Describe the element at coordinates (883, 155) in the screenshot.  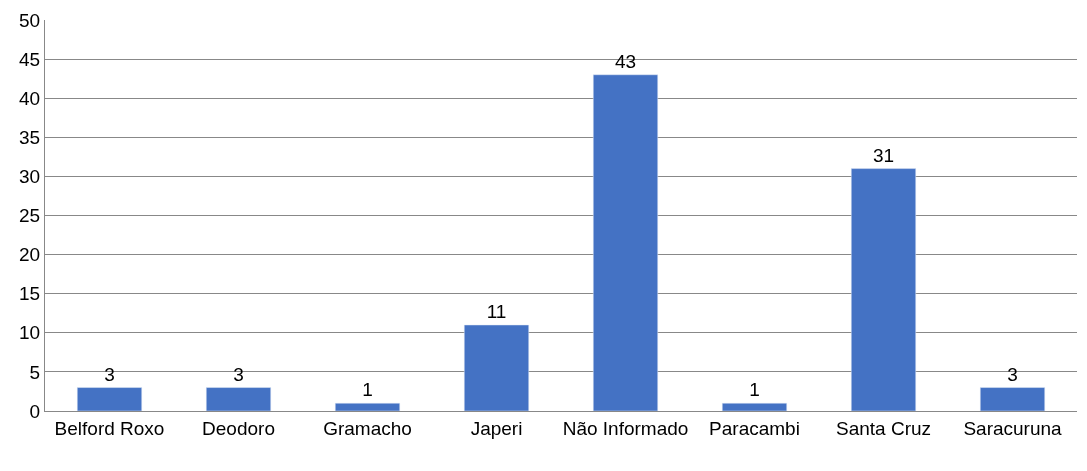
I see `data-label: 31` at that location.